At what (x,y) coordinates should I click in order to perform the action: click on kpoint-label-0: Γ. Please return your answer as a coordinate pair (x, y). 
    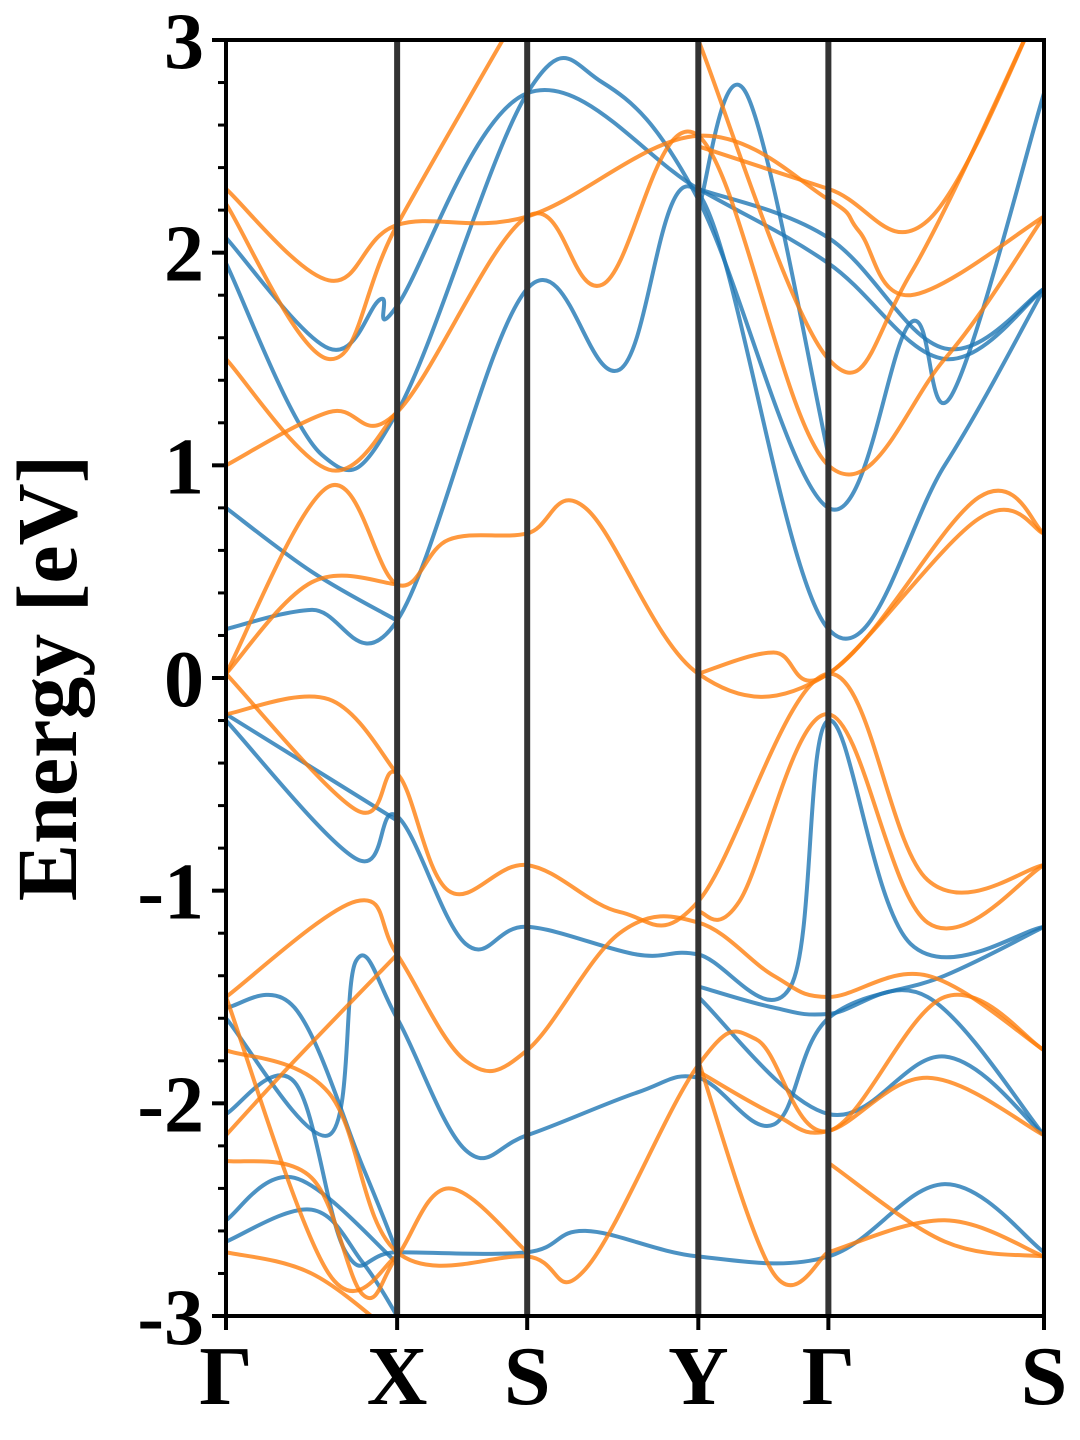
    Looking at the image, I should click on (225, 1376).